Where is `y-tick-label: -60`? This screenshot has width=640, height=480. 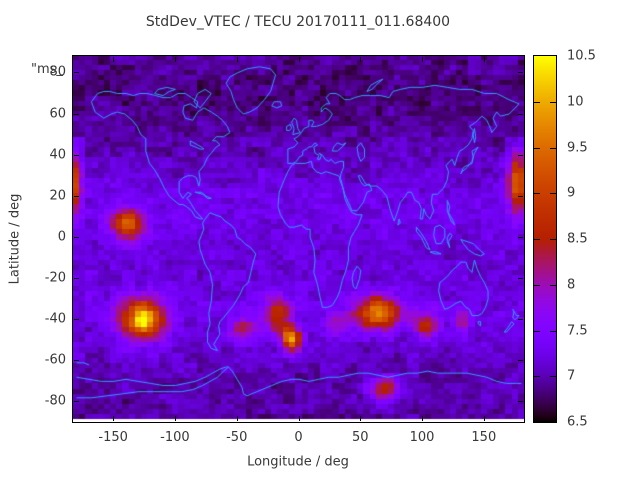
y-tick-label: -60 is located at coordinates (55, 360).